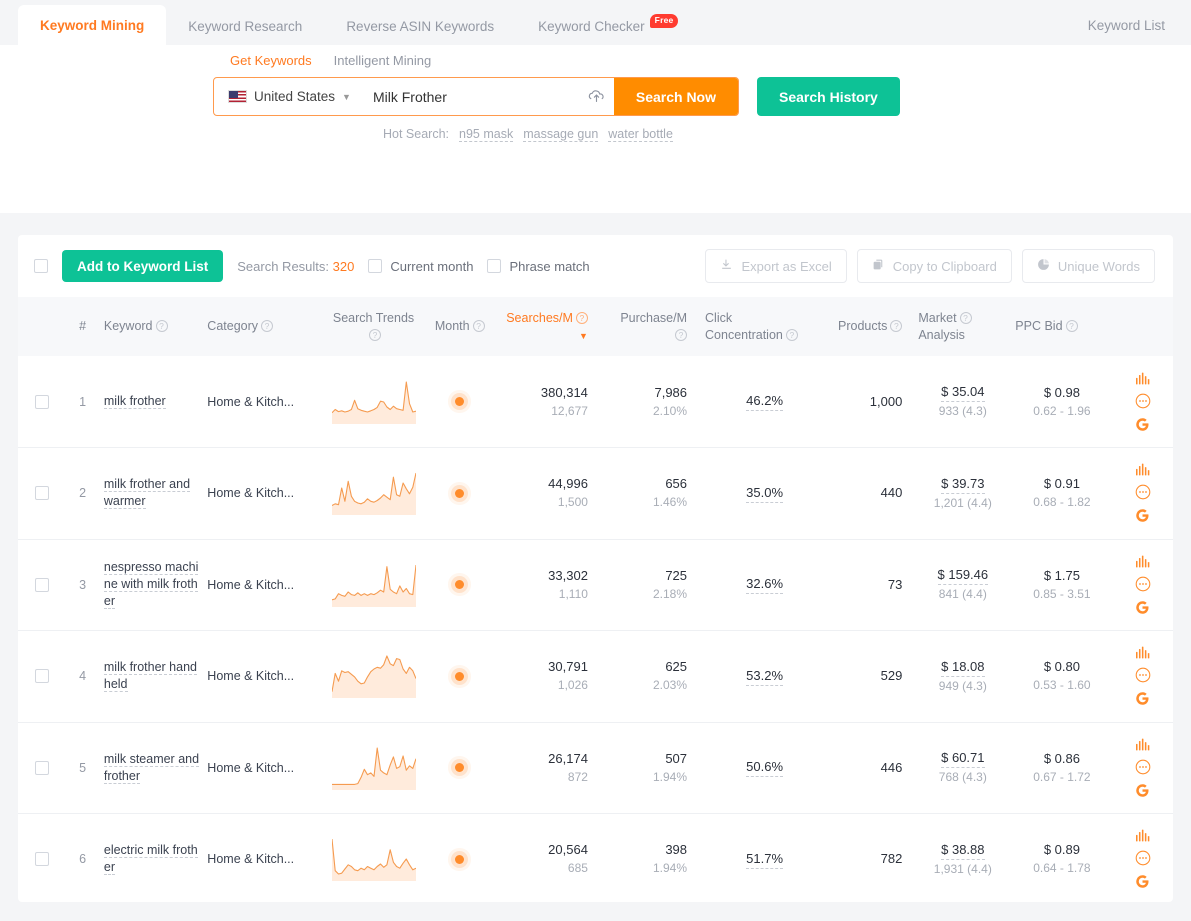 The image size is (1191, 921). What do you see at coordinates (382, 60) in the screenshot?
I see `subtab-intelligent-mining: Intelligent Mining` at bounding box center [382, 60].